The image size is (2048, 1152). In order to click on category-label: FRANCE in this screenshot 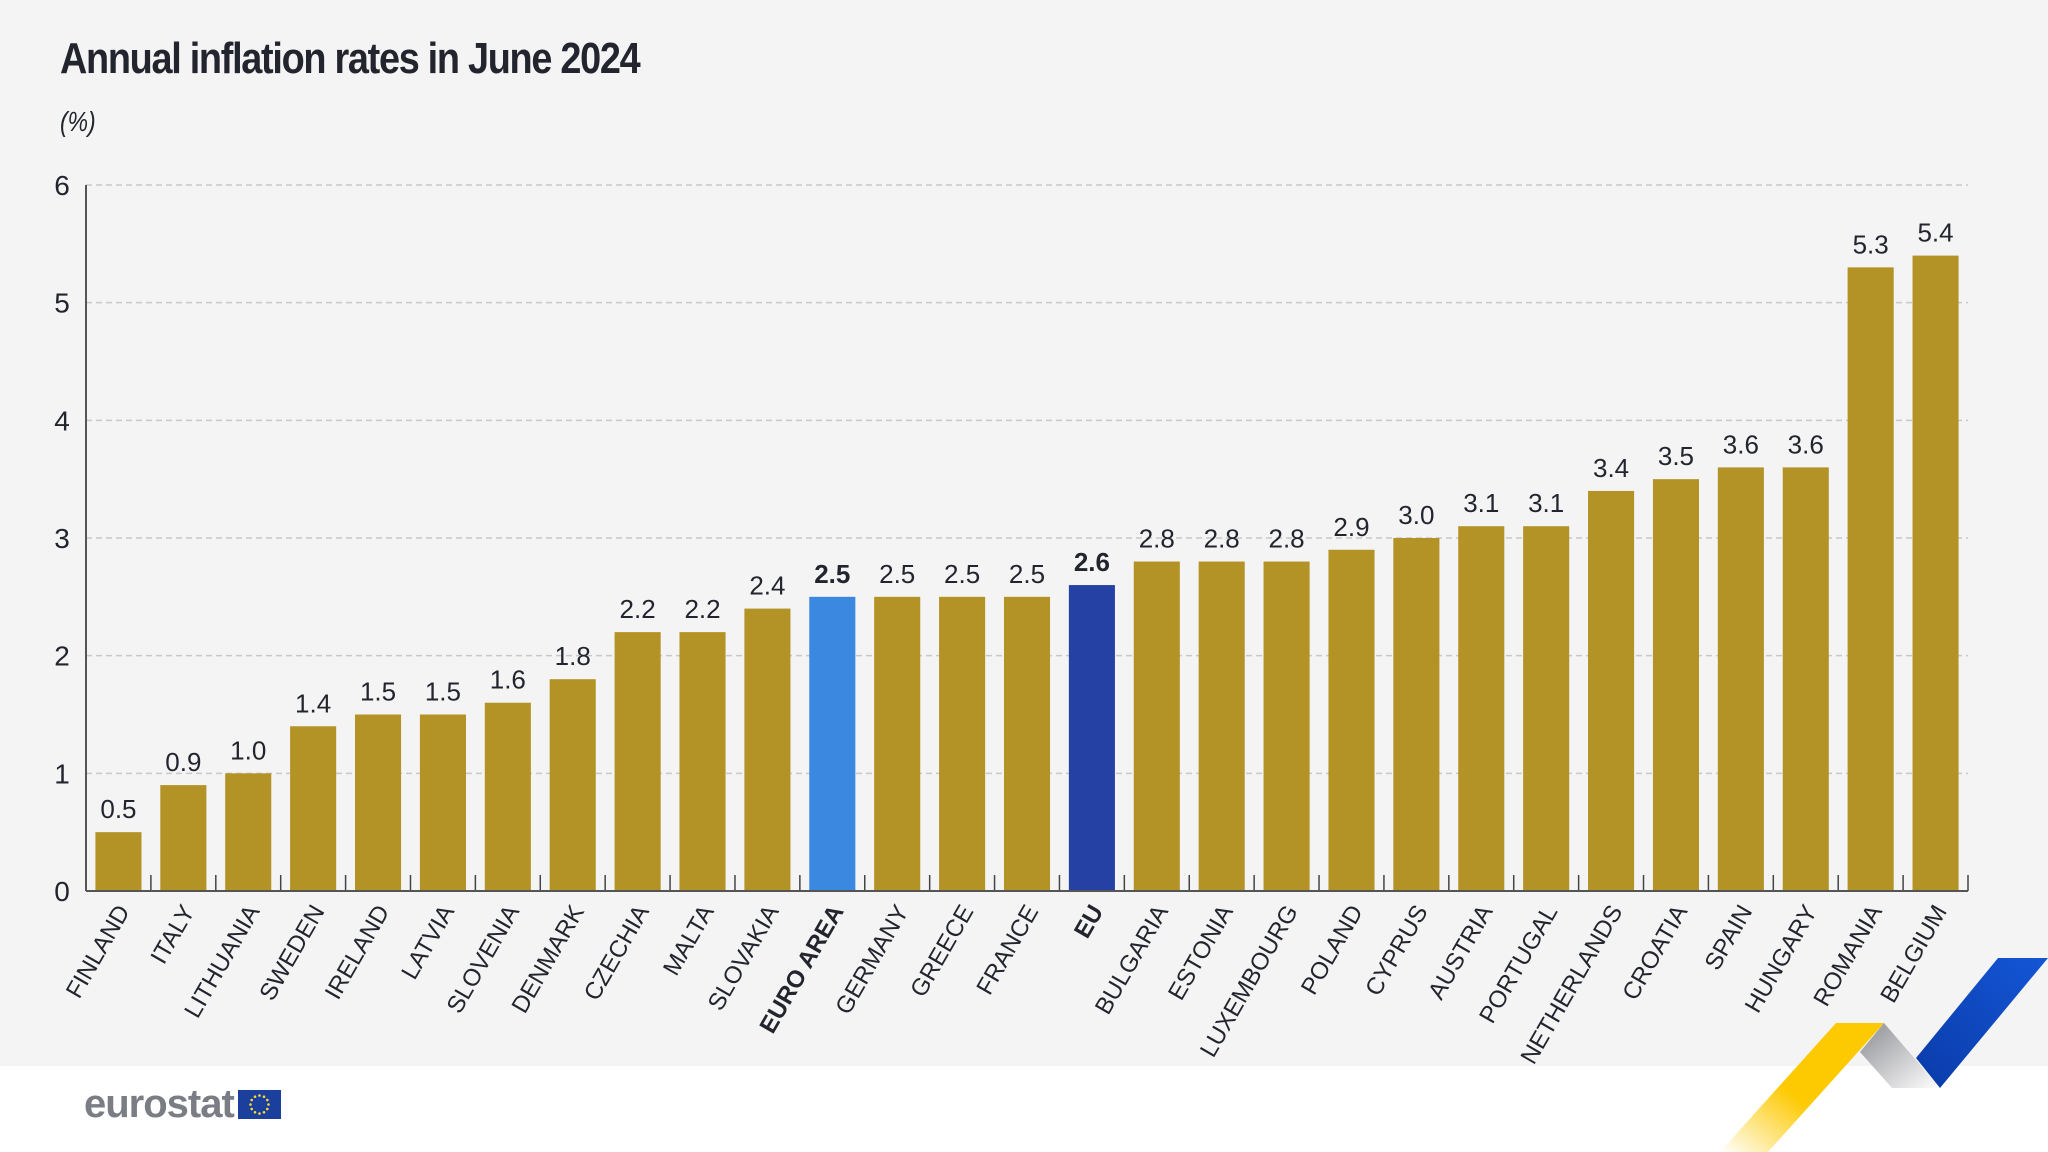, I will do `click(1007, 950)`.